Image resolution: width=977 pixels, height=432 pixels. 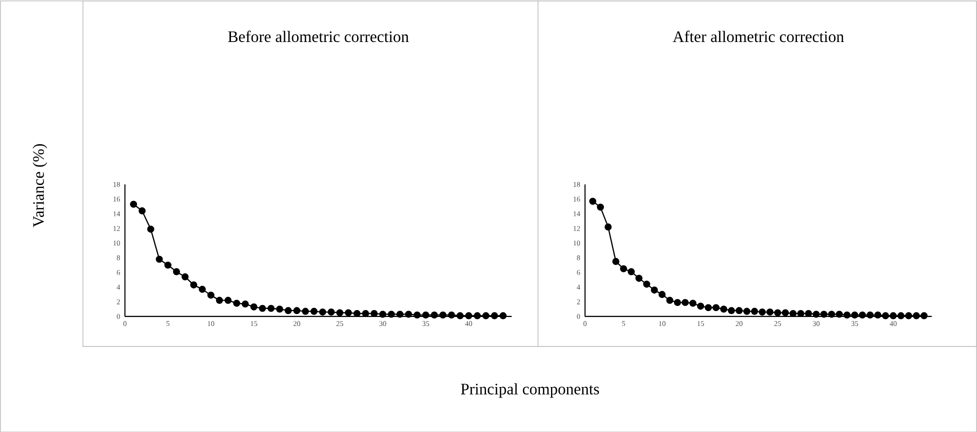 What do you see at coordinates (40, 186) in the screenshot?
I see `y-axis-title: Variance (%)` at bounding box center [40, 186].